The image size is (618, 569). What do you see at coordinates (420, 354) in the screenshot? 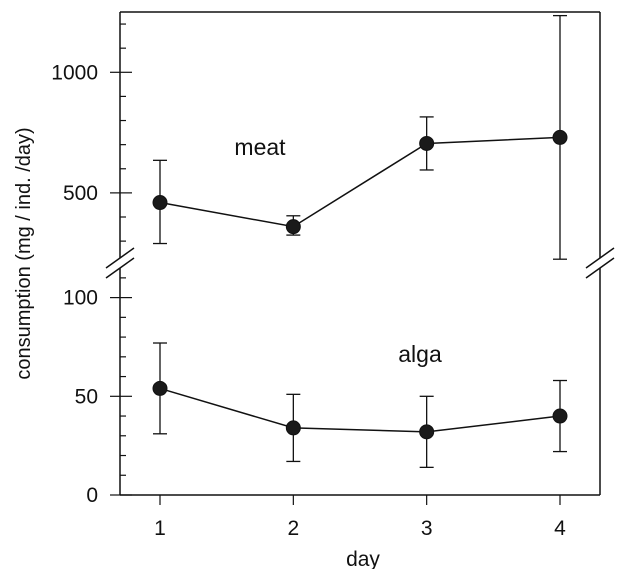
I see `series-label-alga: alga` at bounding box center [420, 354].